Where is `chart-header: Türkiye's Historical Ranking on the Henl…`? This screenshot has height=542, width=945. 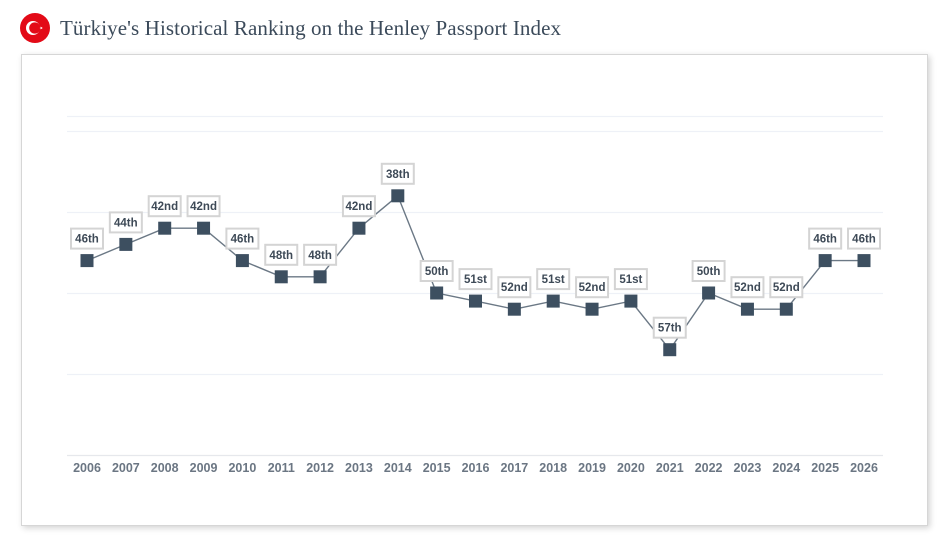 chart-header: Türkiye's Historical Ranking on the Henl… is located at coordinates (290, 28).